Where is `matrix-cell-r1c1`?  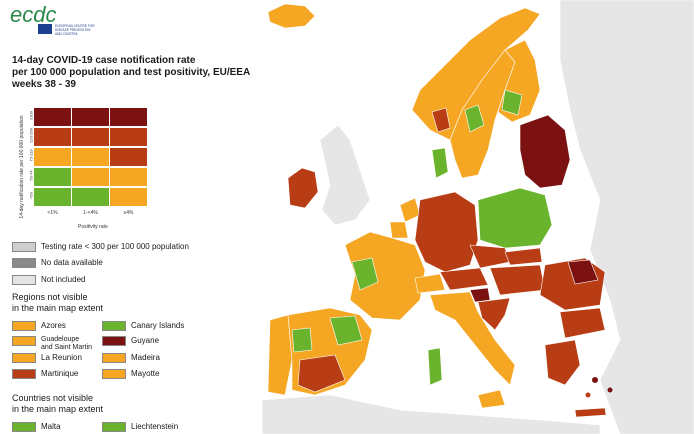 matrix-cell-r1c1 is located at coordinates (90, 137).